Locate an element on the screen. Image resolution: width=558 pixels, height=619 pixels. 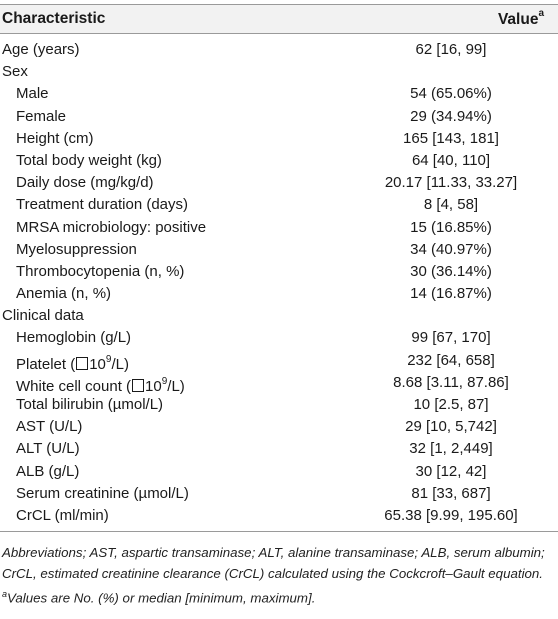
row-label: Hemoglobin (g/L) is located at coordinates (74, 338).